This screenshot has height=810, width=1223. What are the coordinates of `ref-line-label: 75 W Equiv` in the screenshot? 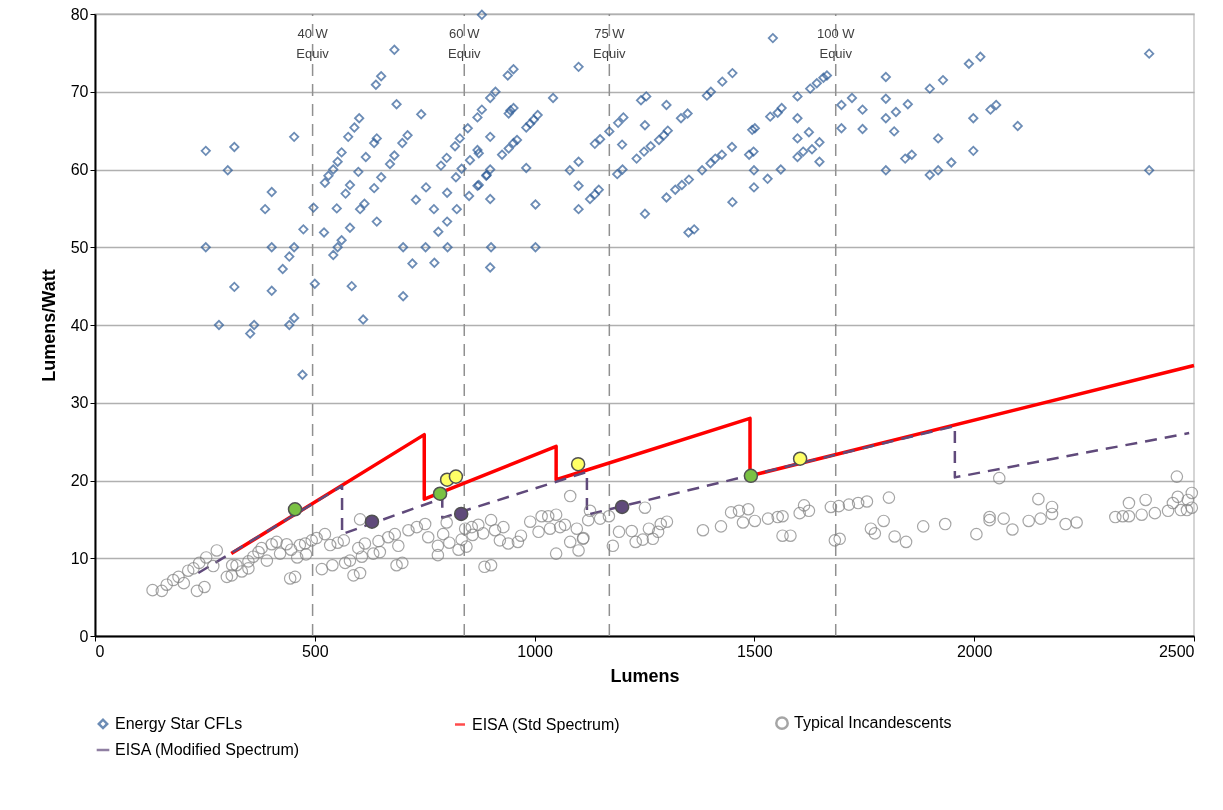 It's located at (610, 43).